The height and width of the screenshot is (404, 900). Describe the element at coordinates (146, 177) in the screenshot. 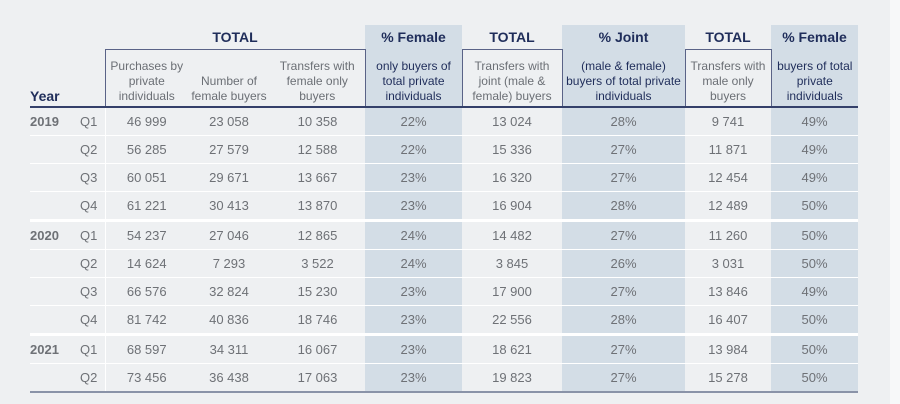

I see `cell-purchases: 60 051` at that location.